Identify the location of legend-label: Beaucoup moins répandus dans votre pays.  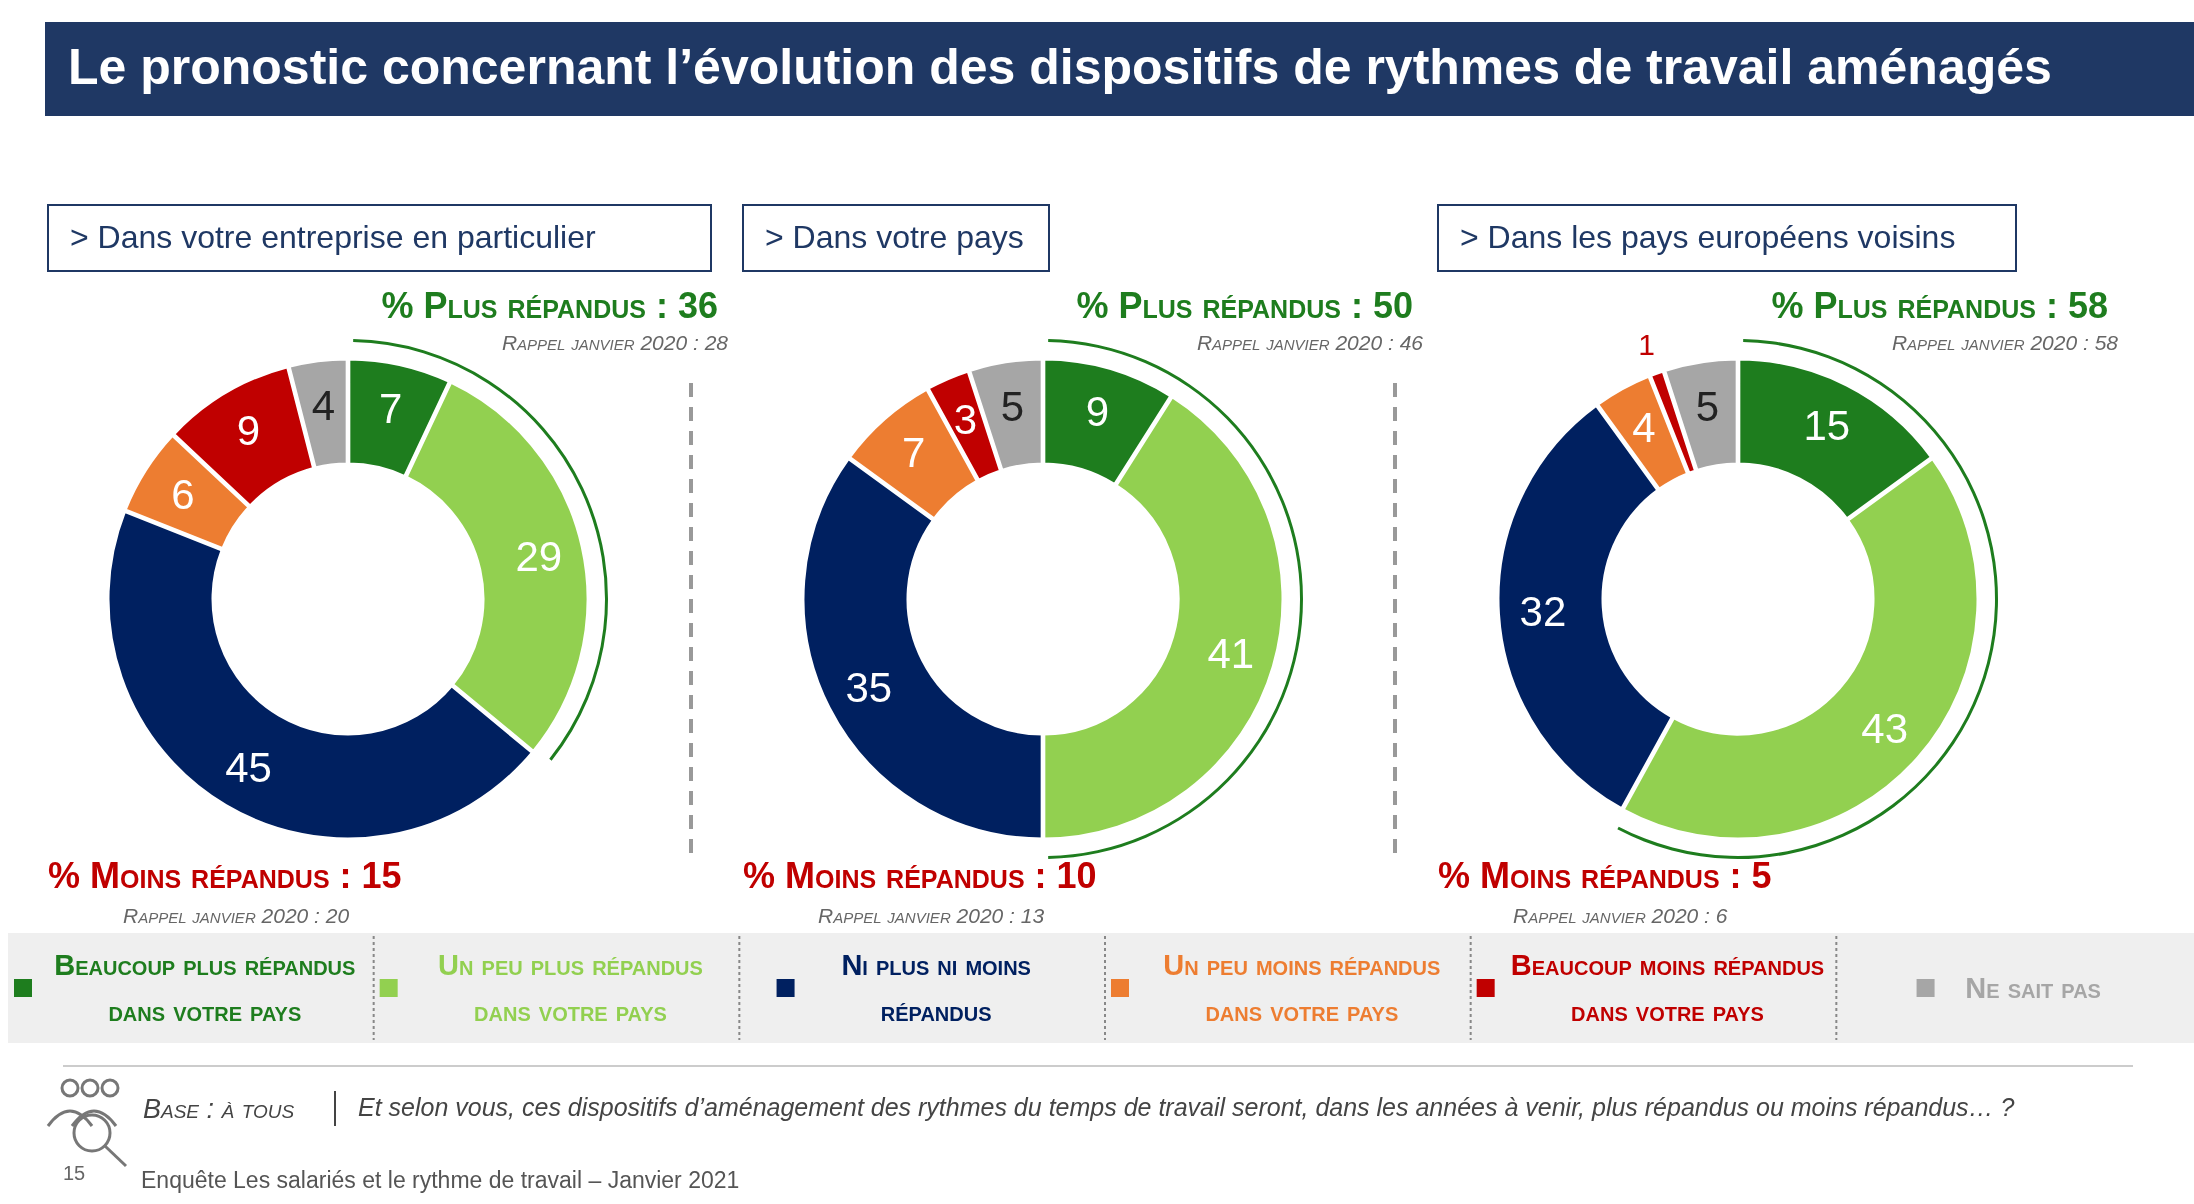
(1667, 988).